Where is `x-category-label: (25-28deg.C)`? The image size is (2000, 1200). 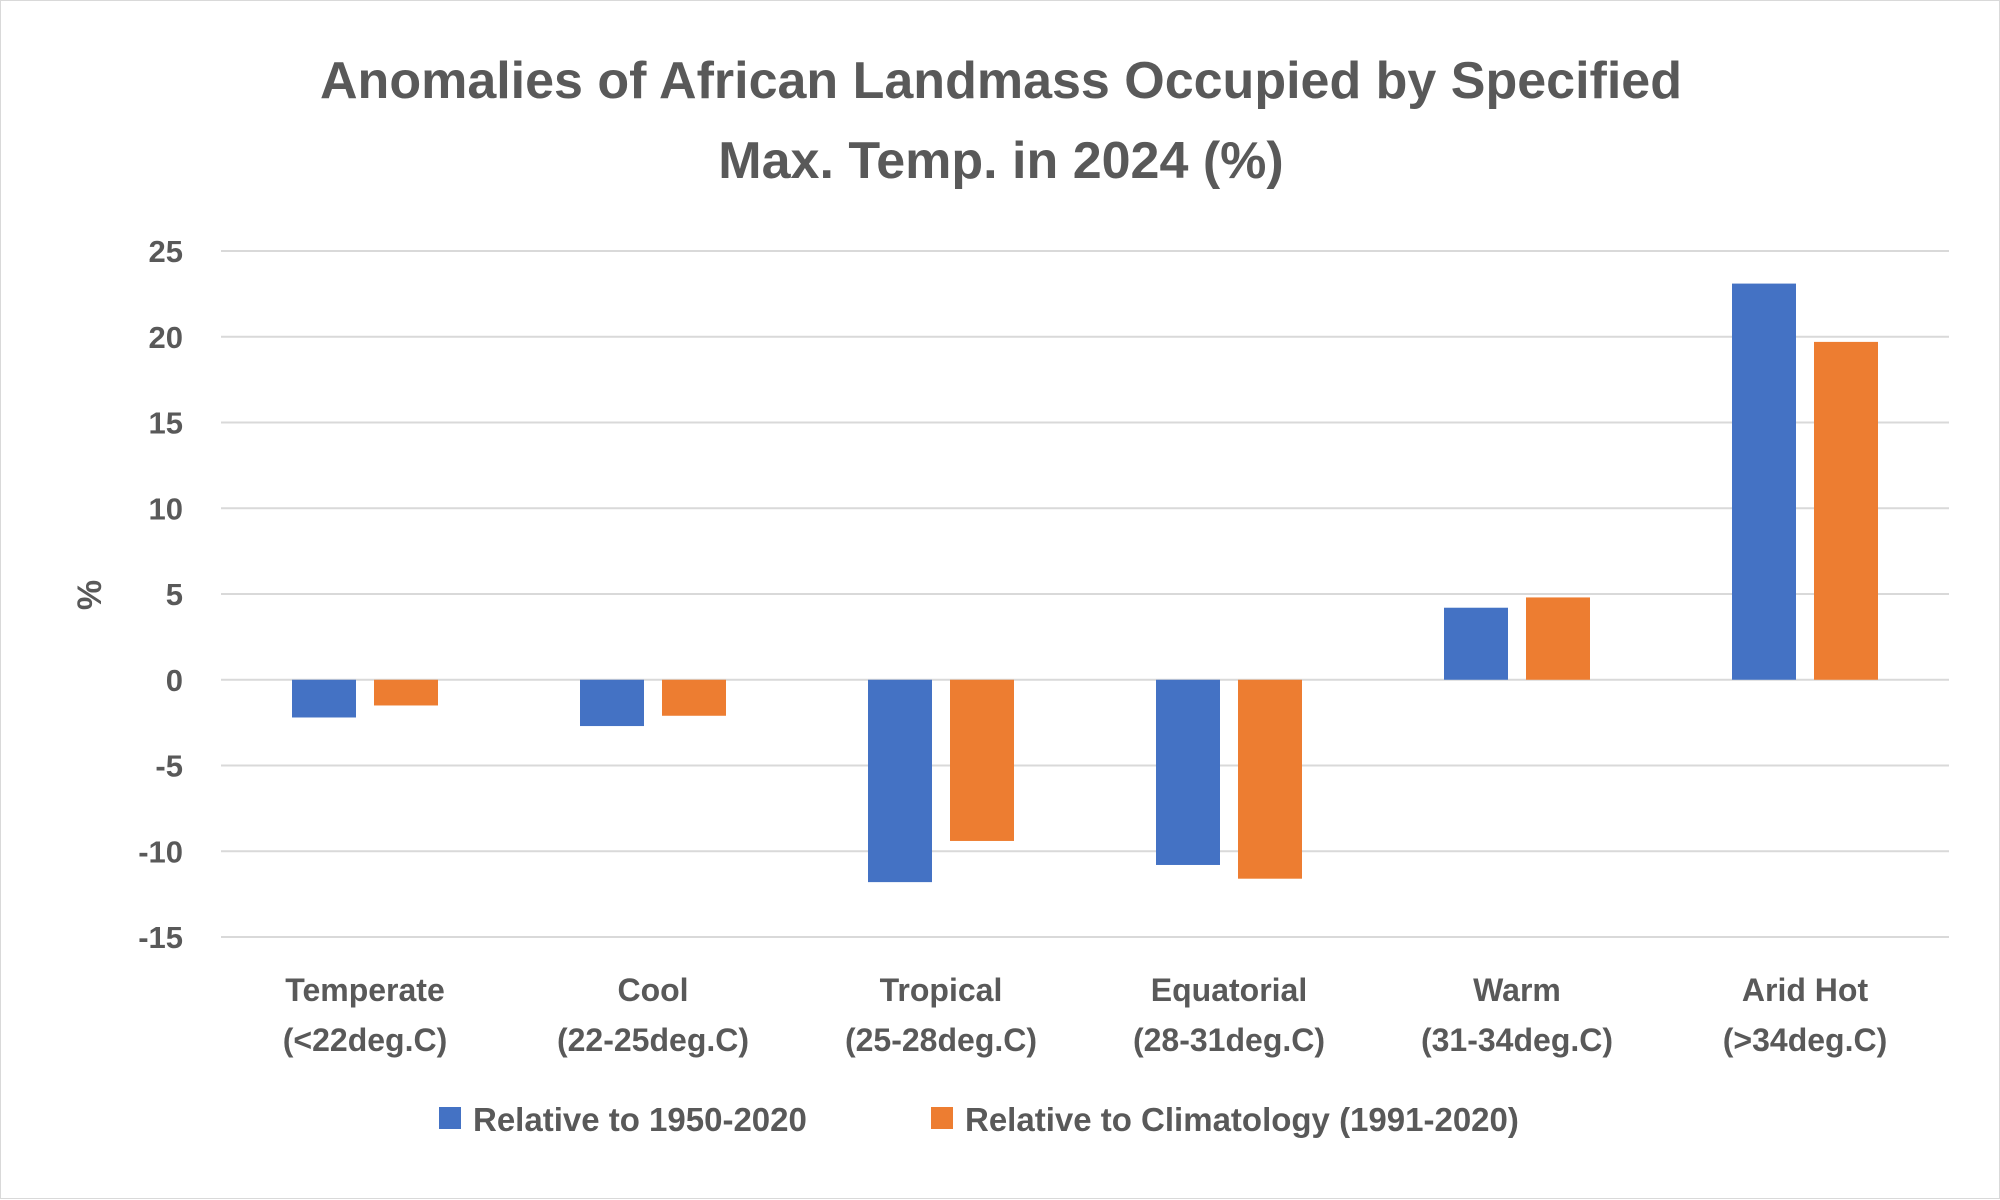
x-category-label: (25-28deg.C) is located at coordinates (941, 1040).